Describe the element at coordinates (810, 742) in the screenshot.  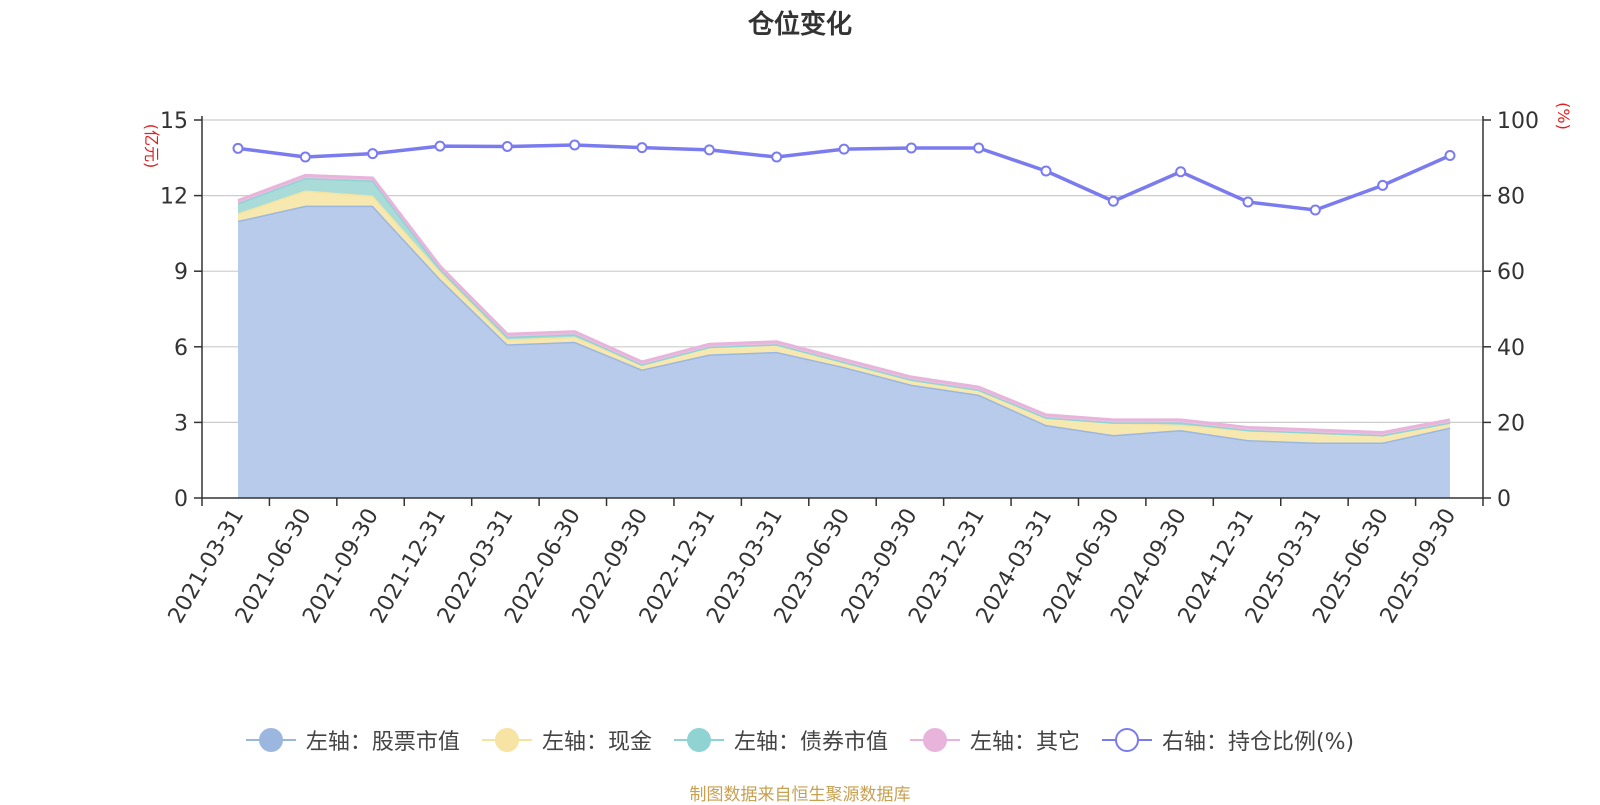
I see `legend-label-bond: 左轴：债券市值` at that location.